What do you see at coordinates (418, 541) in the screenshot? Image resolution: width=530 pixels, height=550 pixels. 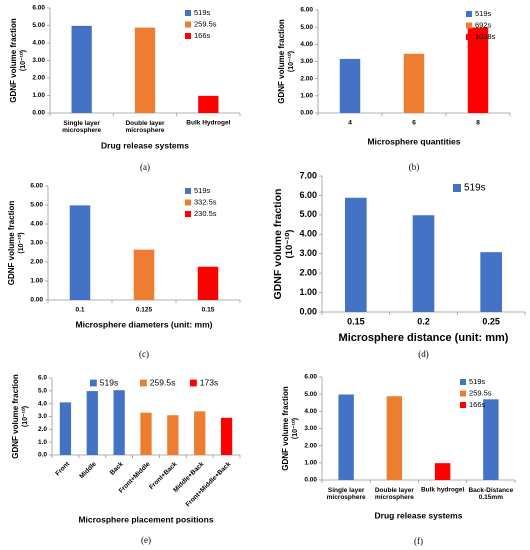 I see `panel-label: (f)` at bounding box center [418, 541].